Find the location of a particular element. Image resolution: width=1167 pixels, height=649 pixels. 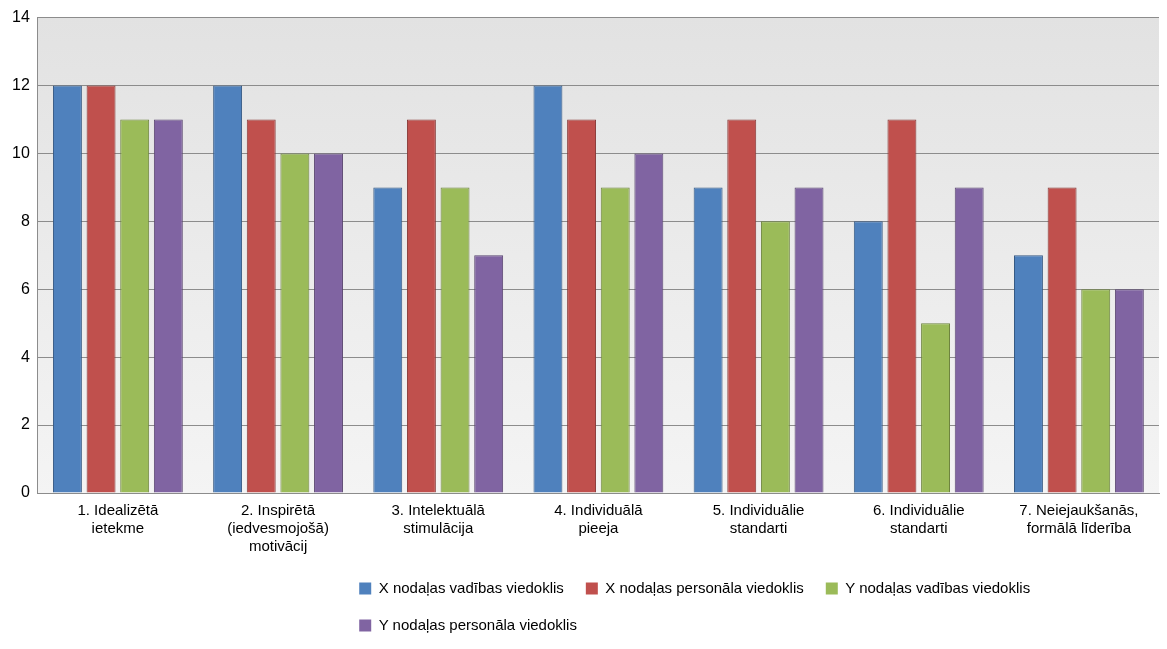

y-tick-label: 0 is located at coordinates (25, 492).